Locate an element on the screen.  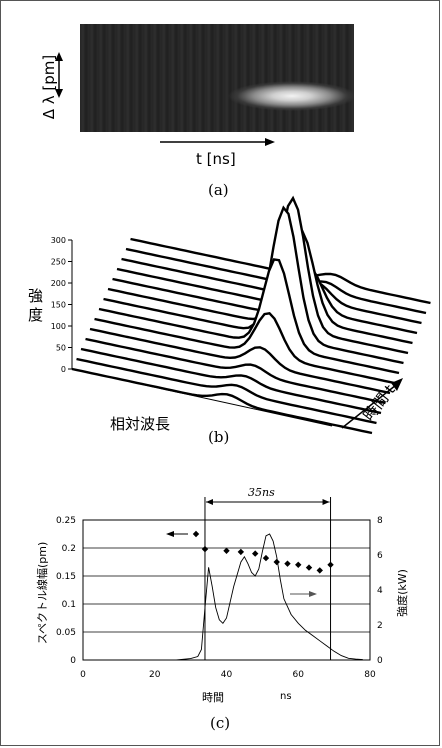
heatmap-xlabel: t [ns] is located at coordinates (216, 159).